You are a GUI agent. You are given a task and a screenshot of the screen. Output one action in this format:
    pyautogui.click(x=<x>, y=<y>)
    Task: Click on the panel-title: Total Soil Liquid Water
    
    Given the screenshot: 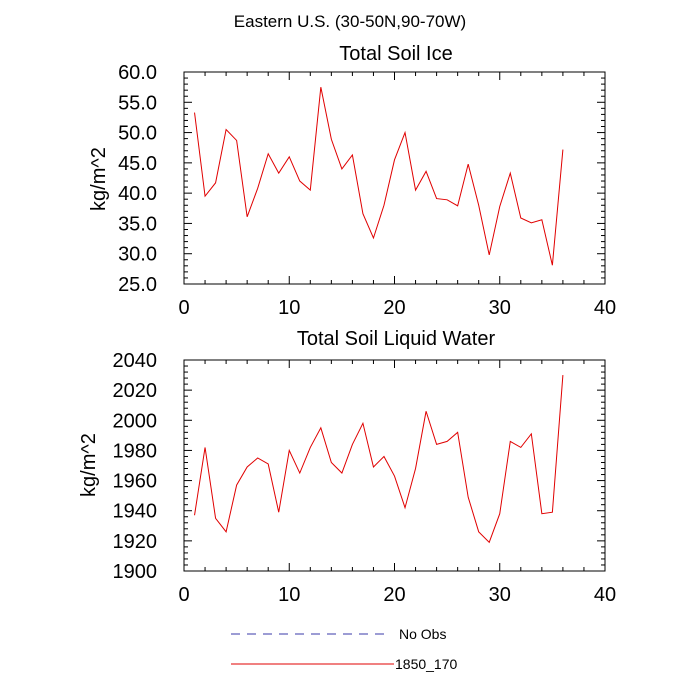 What is the action you would take?
    pyautogui.click(x=396, y=339)
    